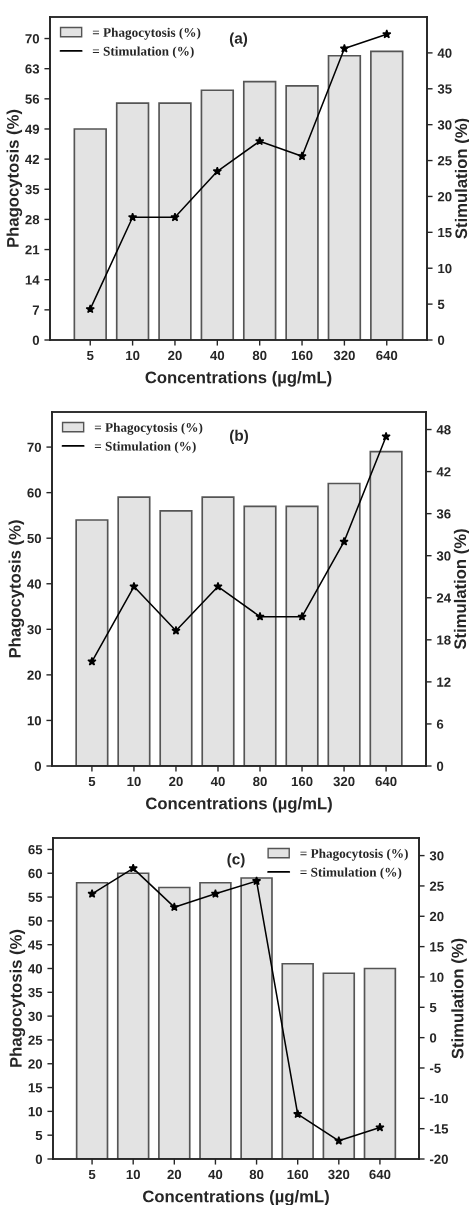 Image resolution: width=469 pixels, height=1205 pixels. What do you see at coordinates (39, 1135) in the screenshot?
I see `y-tick-label: 5` at bounding box center [39, 1135].